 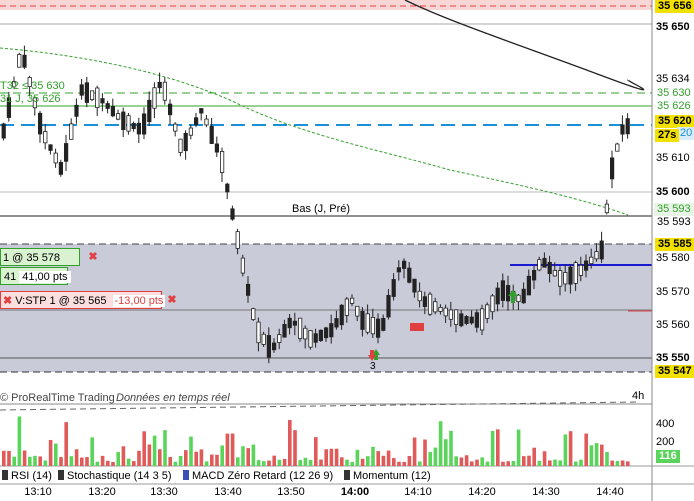 What do you see at coordinates (321, 209) in the screenshot?
I see `bas-label: Bas (J, Pré)` at bounding box center [321, 209].